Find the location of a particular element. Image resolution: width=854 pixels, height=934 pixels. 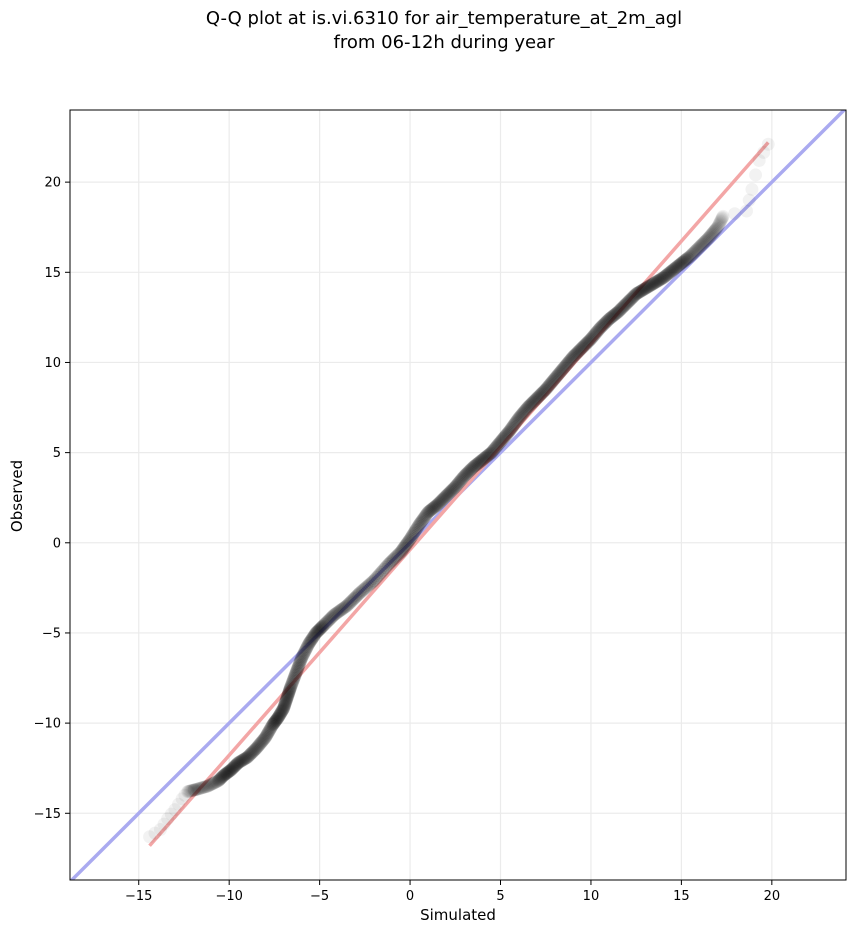

y-tick-label: −5 is located at coordinates (51, 633).